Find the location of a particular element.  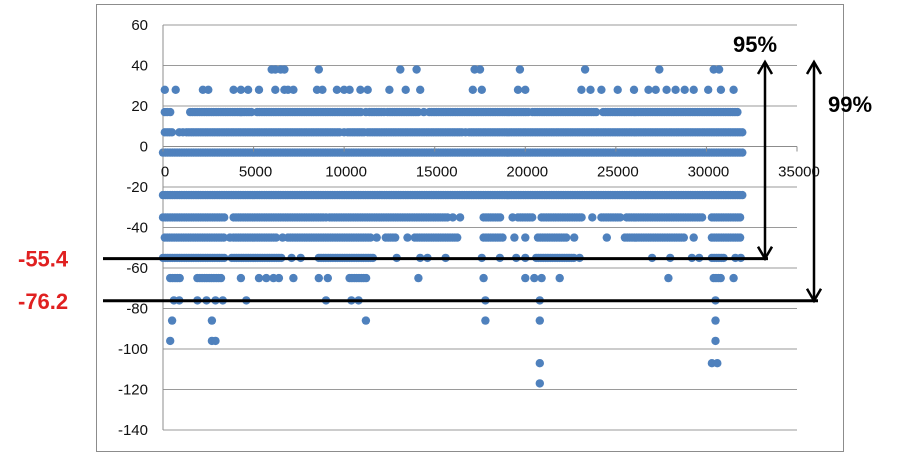

x-axis is located at coordinates (480, 149).